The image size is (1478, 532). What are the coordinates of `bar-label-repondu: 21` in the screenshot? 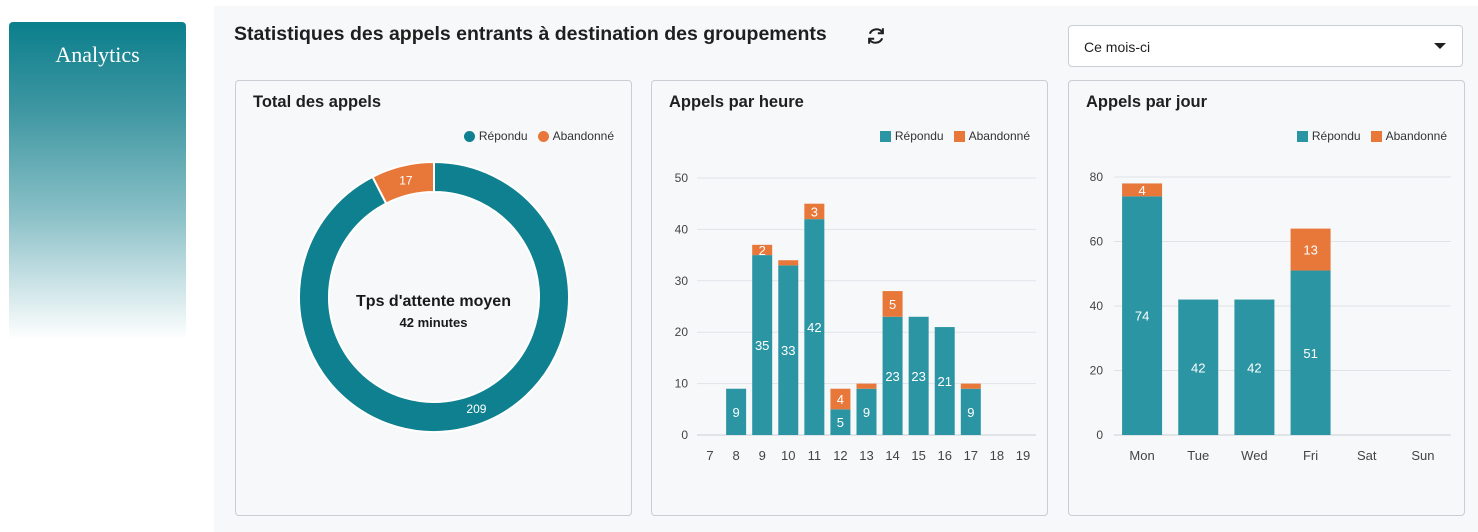 It's located at (944, 381).